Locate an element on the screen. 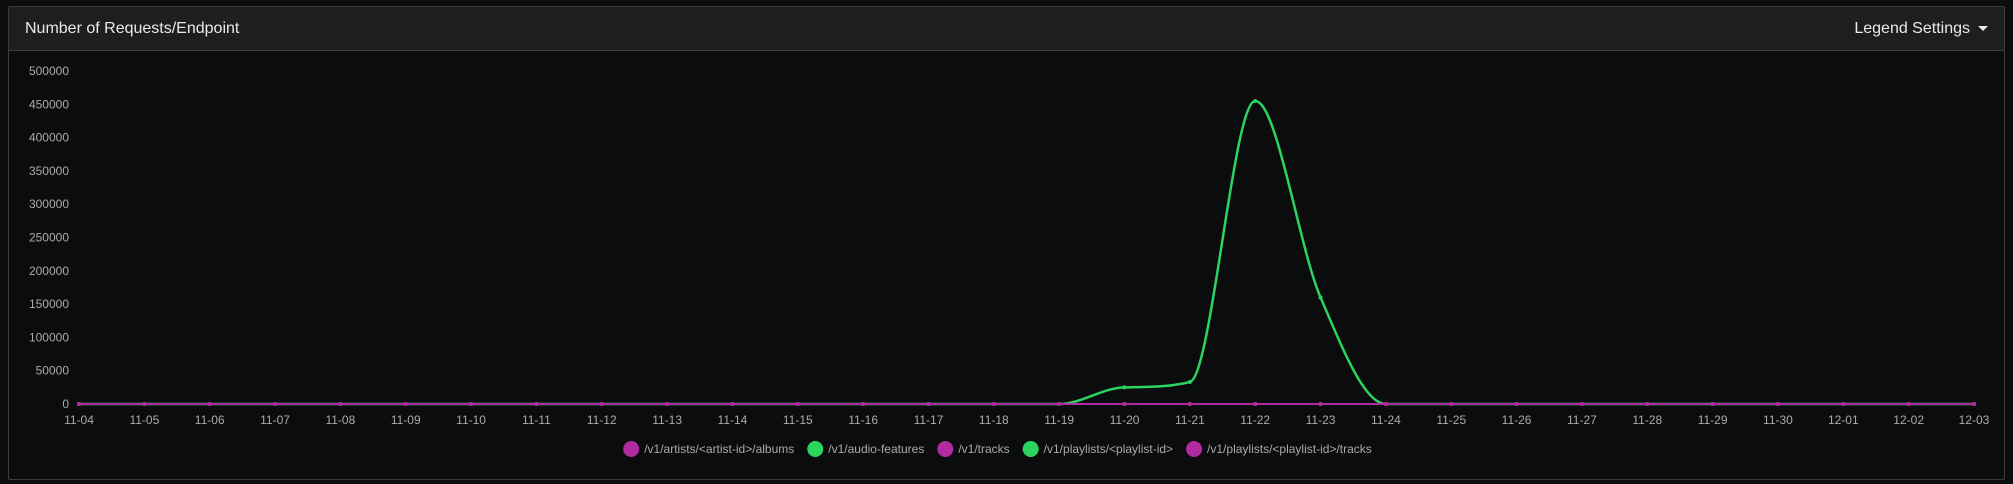  legend-label: /v1/artists/<artist-id>/albums is located at coordinates (719, 449).